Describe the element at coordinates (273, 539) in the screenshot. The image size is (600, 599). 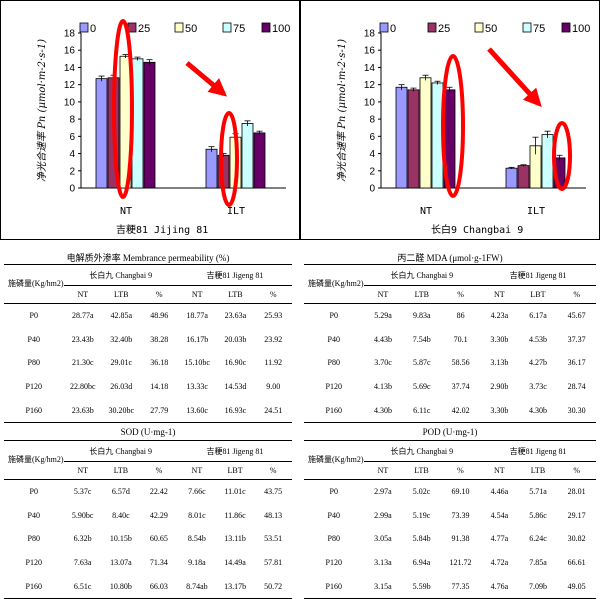
I see `table-cell: 53.51` at that location.